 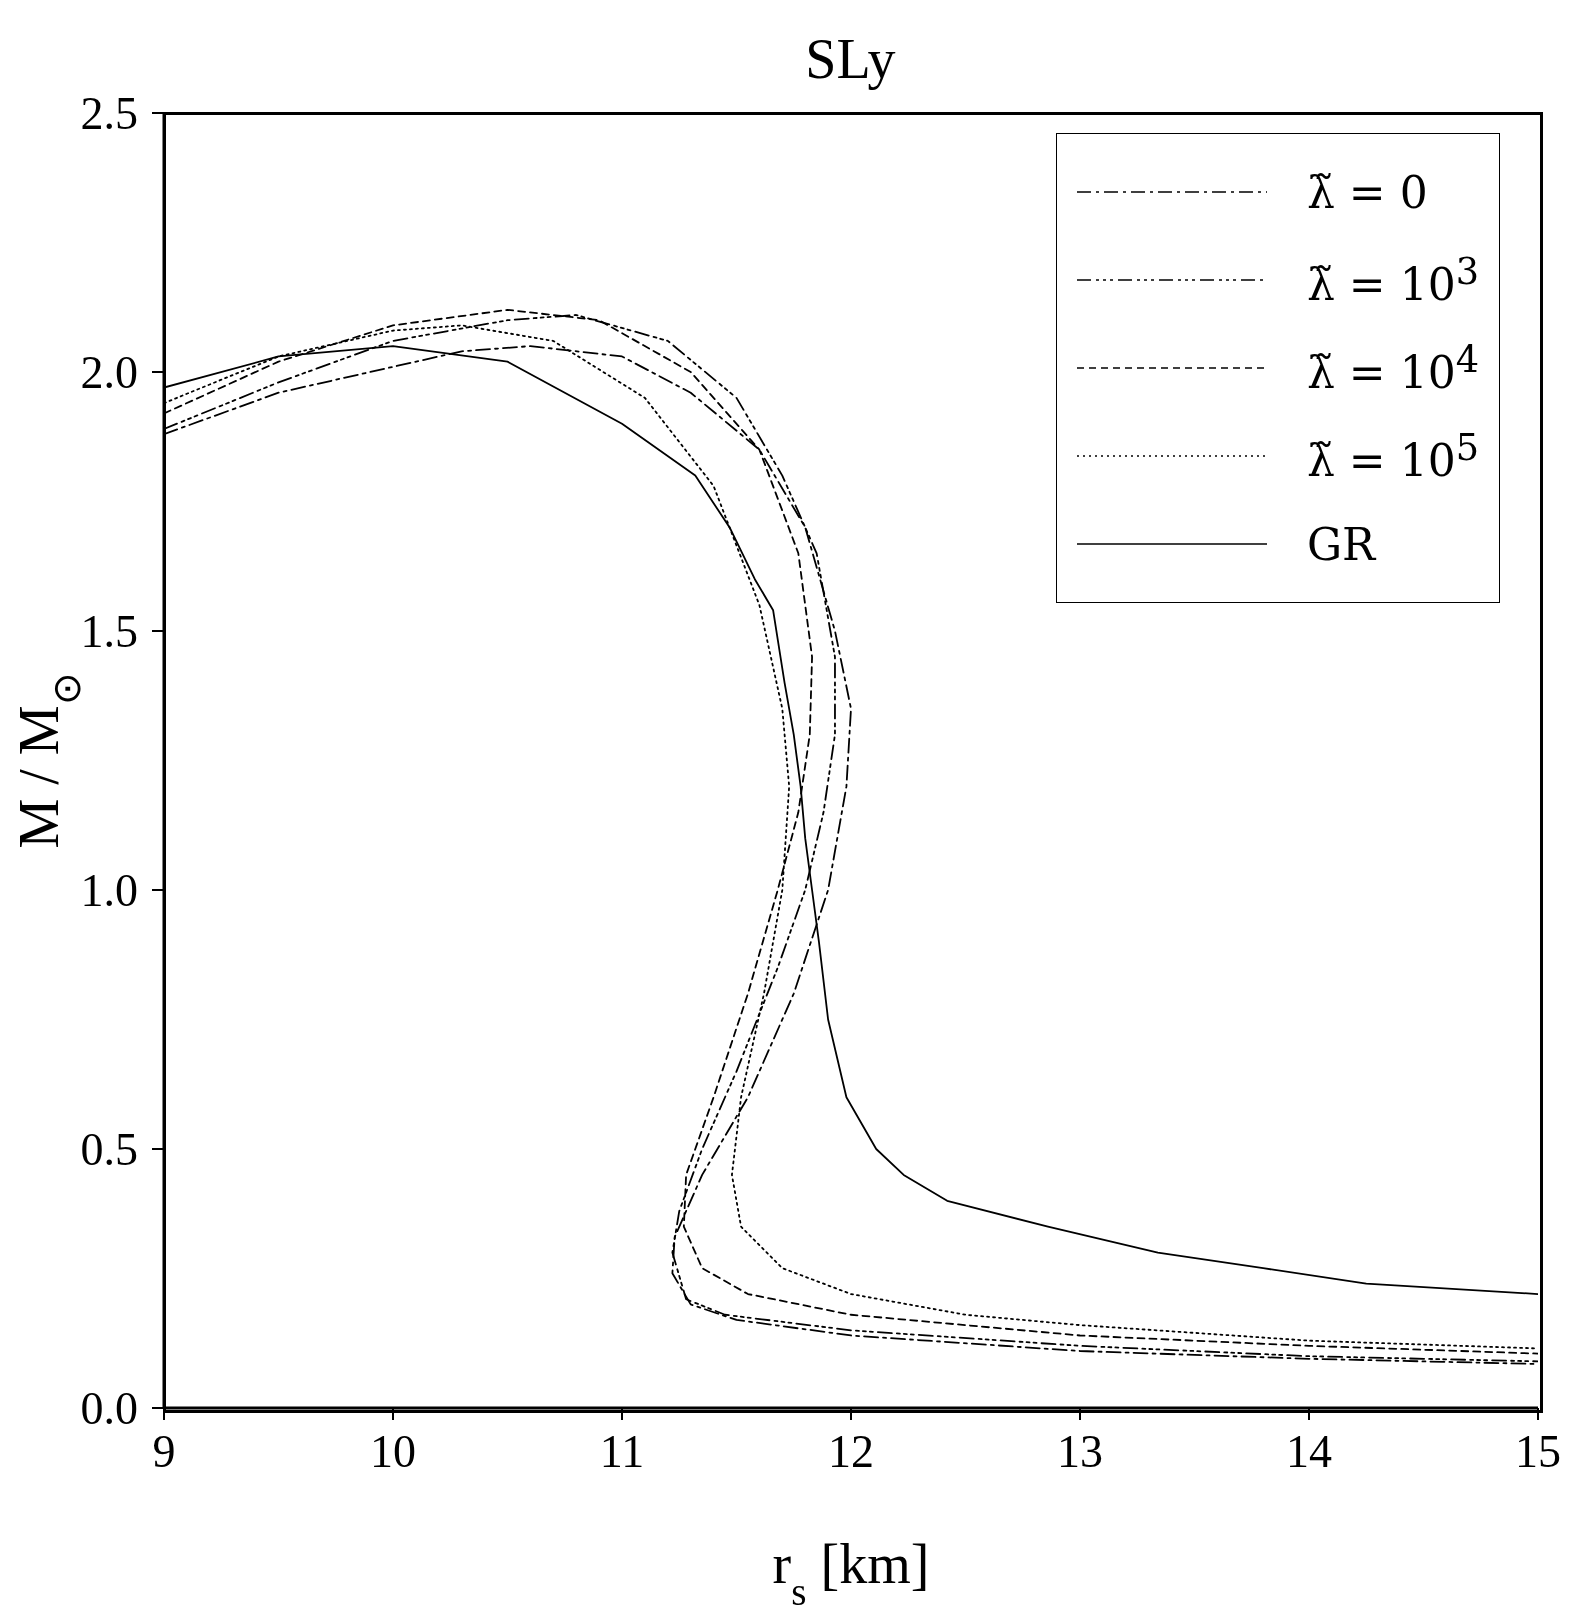 I want to click on x-tick-label: 15, so click(x=1538, y=1451).